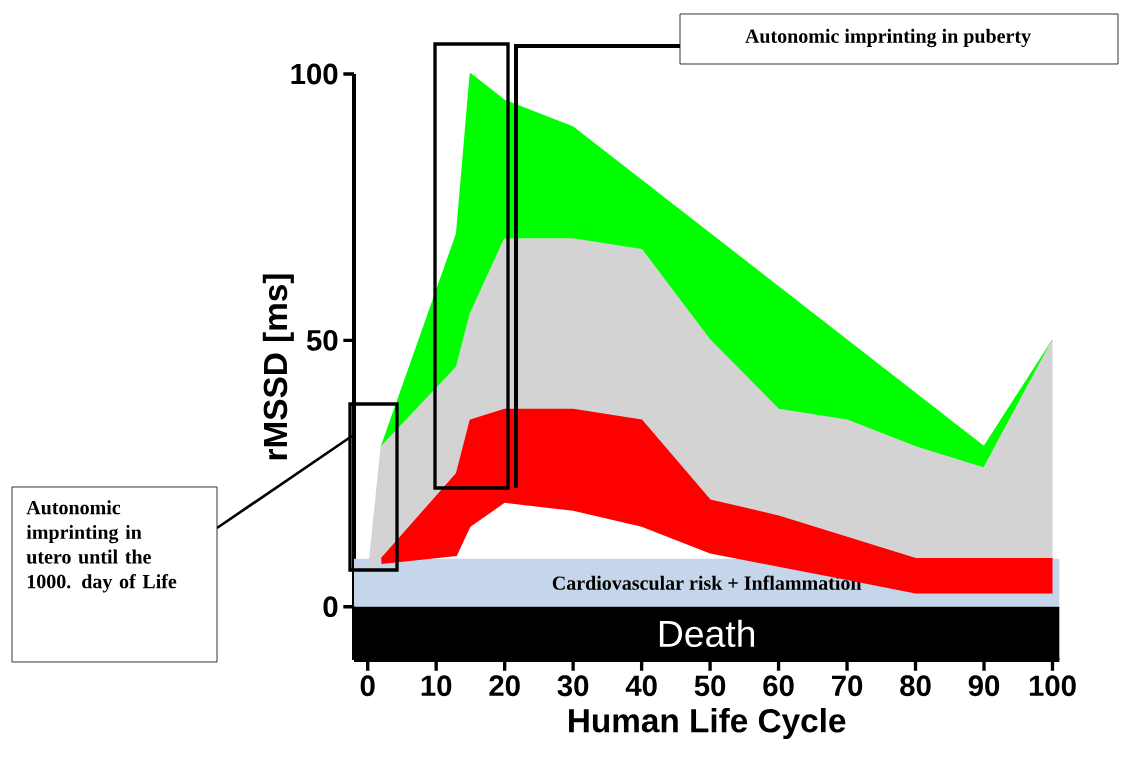 Image resolution: width=1131 pixels, height=782 pixels. I want to click on x-axis-title: Human Life Cycle, so click(707, 724).